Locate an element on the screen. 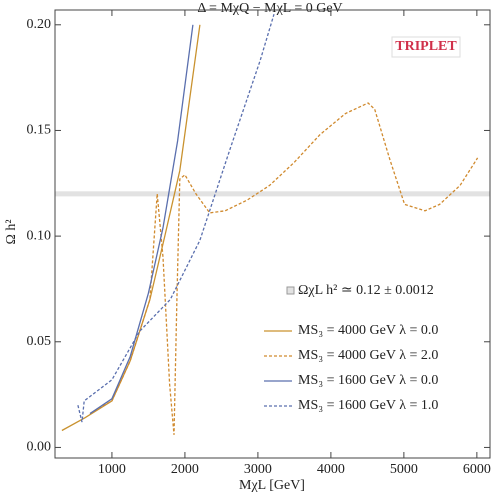  y-tick-label: 0.00 is located at coordinates (39, 447).